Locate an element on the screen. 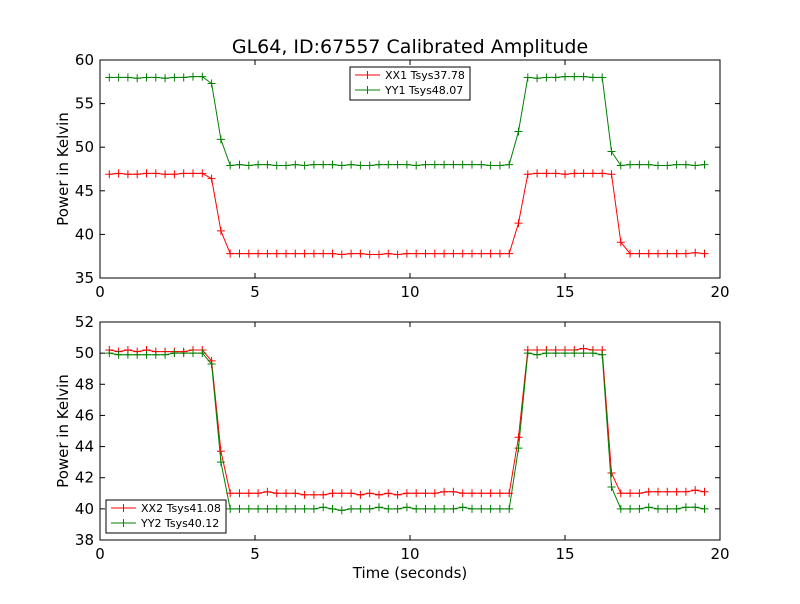 Image resolution: width=800 pixels, height=604 pixels. legend-label: YY2 Tsys40.12 is located at coordinates (179, 523).